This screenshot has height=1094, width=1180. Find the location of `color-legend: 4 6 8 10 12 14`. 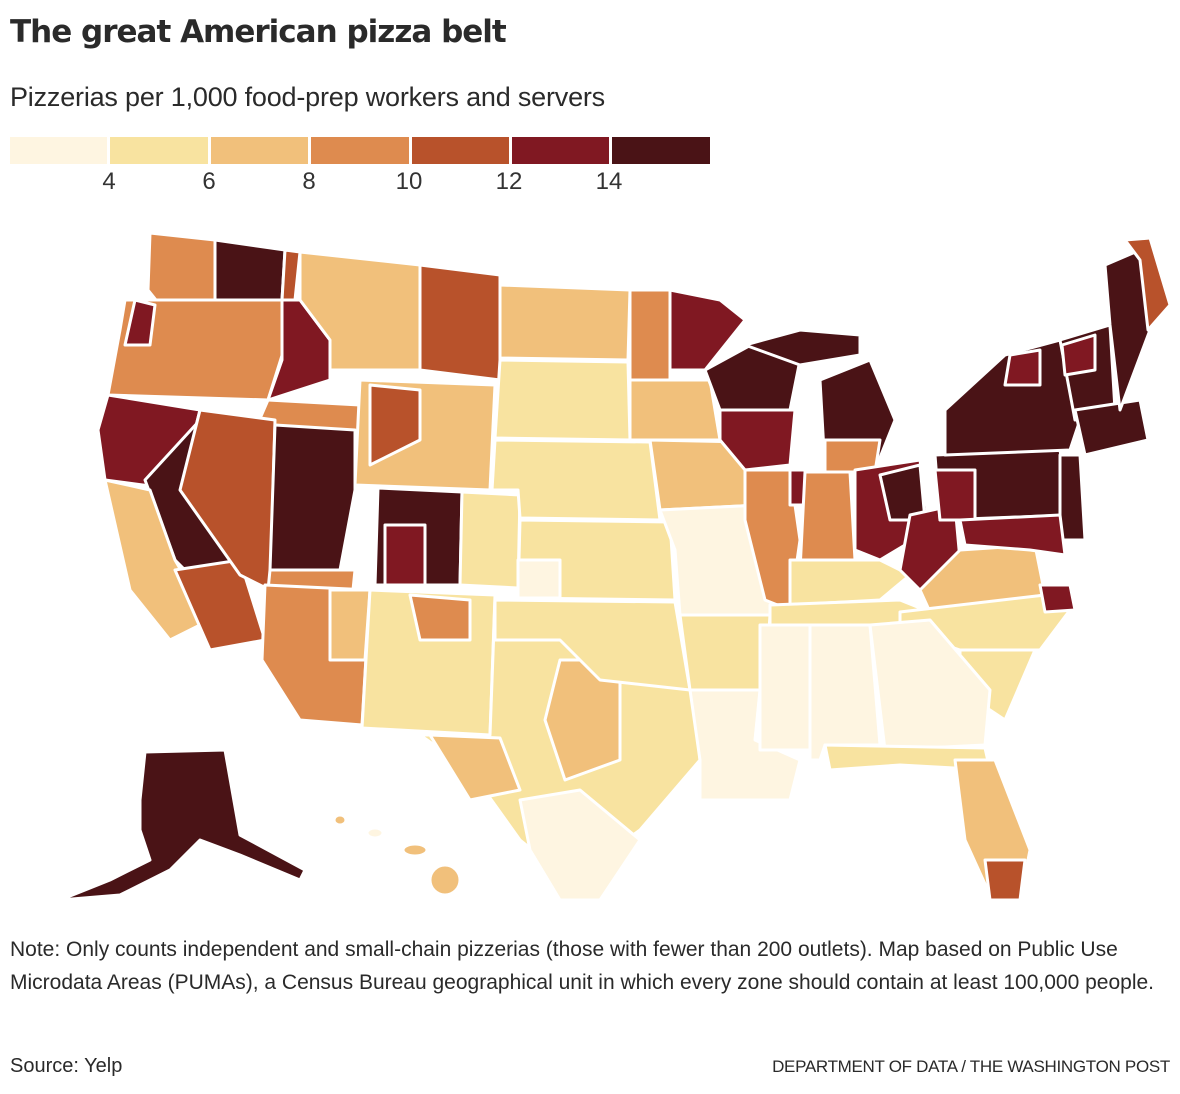

color-legend: 4 6 8 10 12 14 is located at coordinates (360, 167).